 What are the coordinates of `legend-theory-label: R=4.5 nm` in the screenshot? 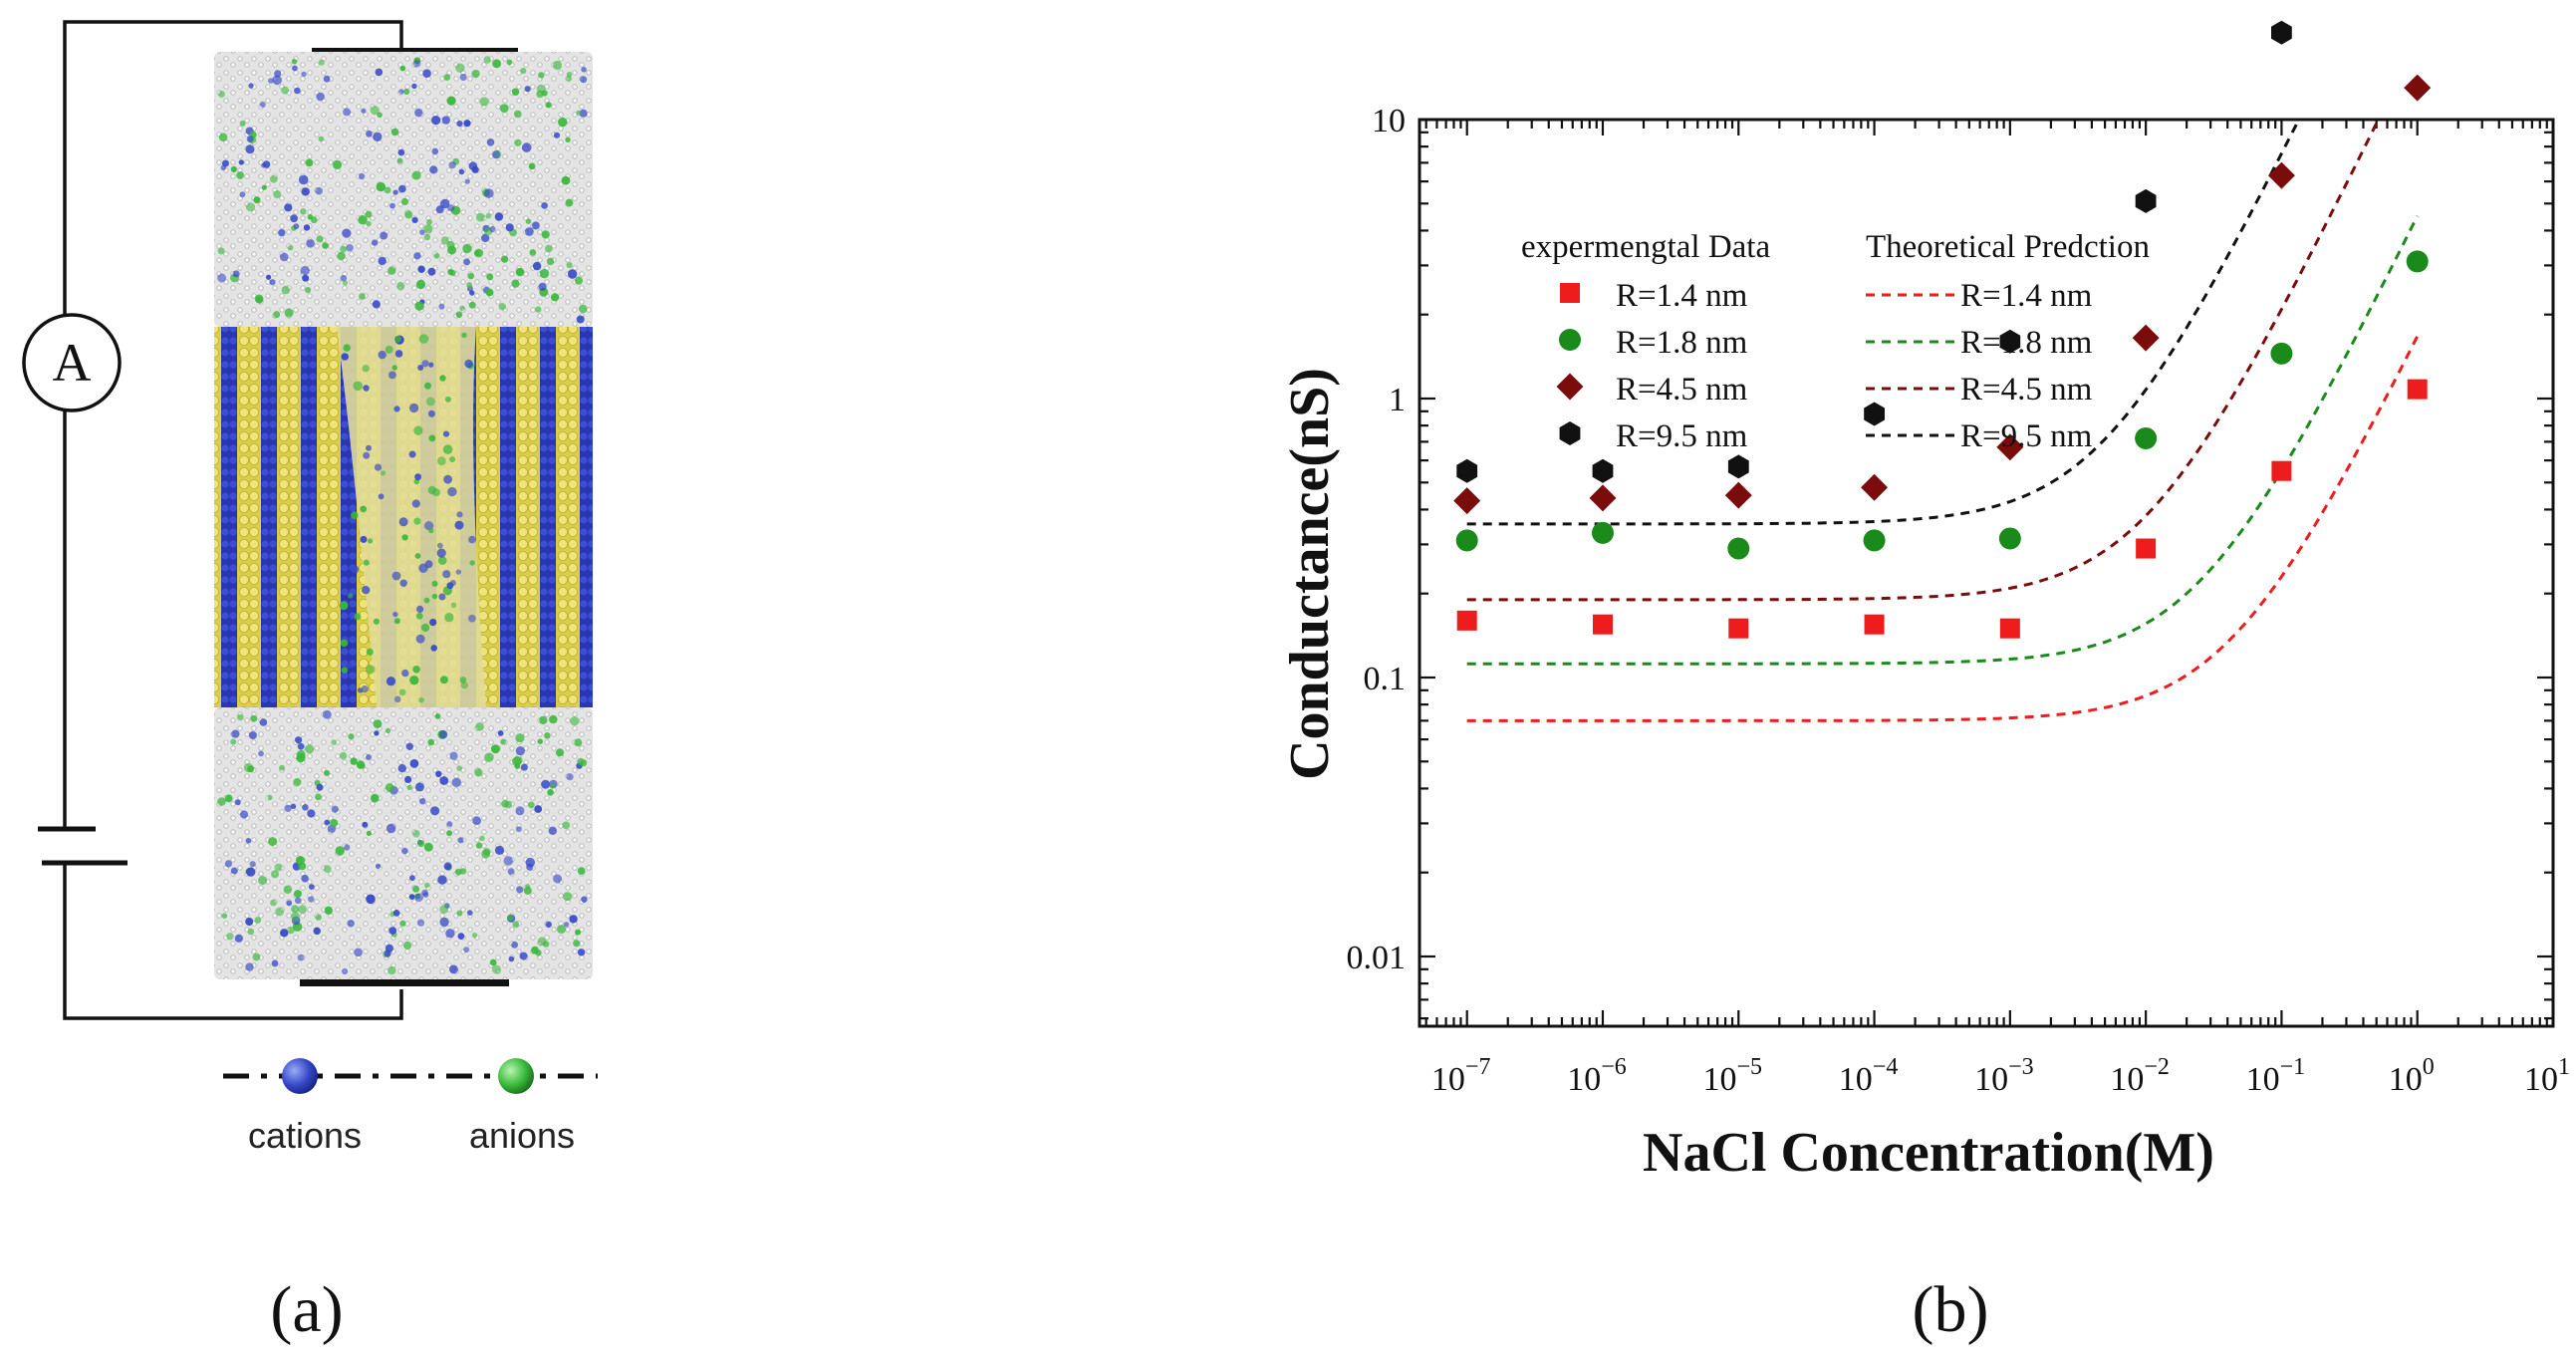 It's located at (2026, 390).